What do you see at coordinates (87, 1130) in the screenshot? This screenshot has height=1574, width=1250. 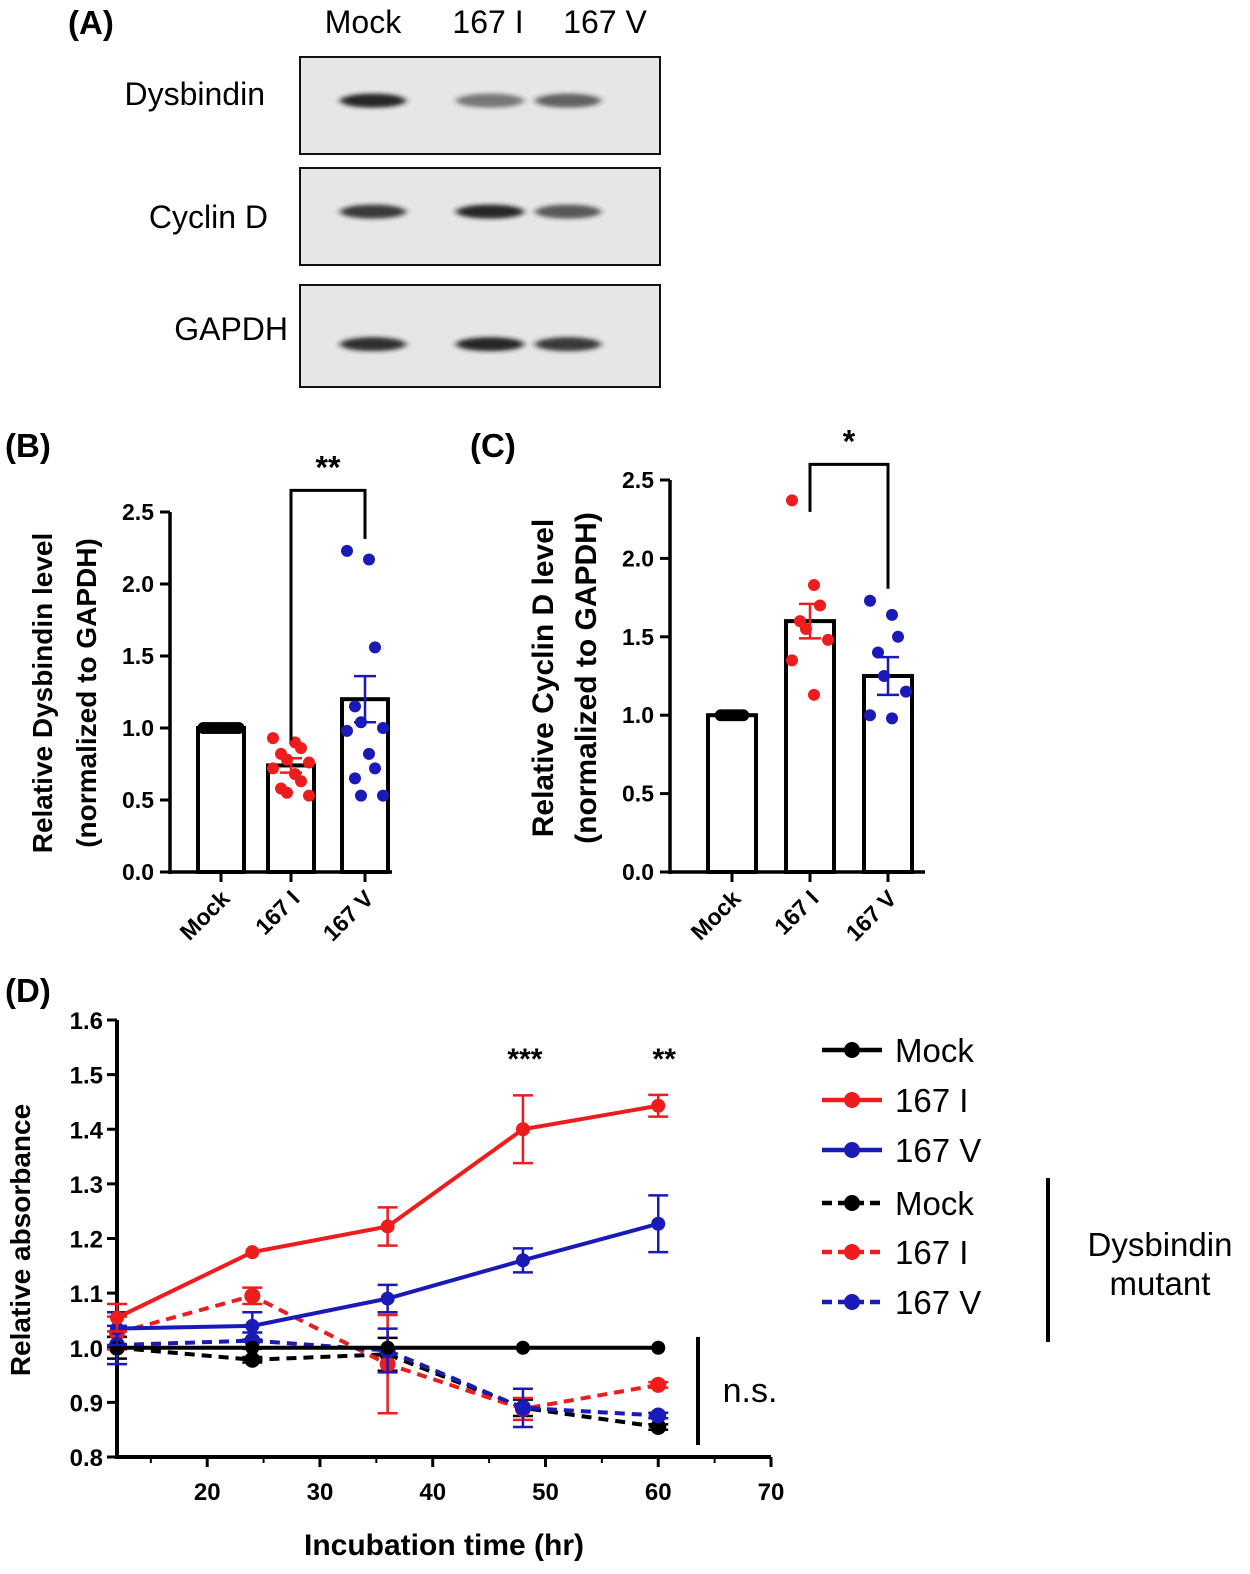 I see `y-tick-label: 1.4` at bounding box center [87, 1130].